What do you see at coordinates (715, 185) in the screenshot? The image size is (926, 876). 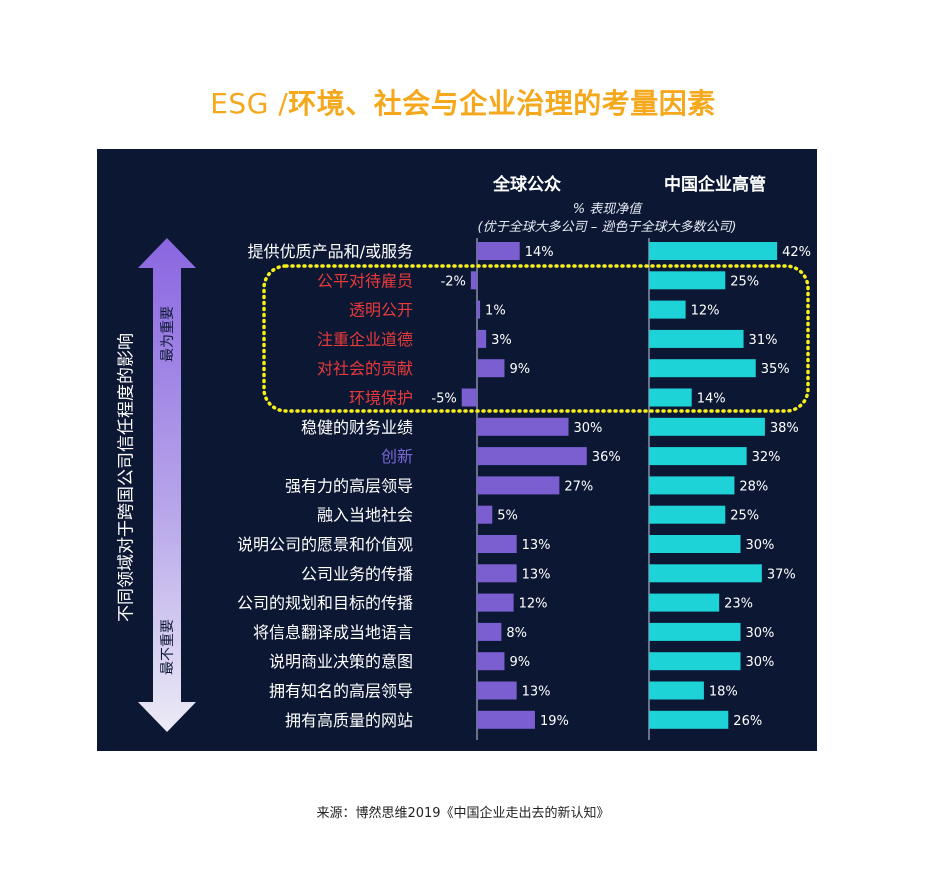 I see `column-header-right: 中国企业高管` at bounding box center [715, 185].